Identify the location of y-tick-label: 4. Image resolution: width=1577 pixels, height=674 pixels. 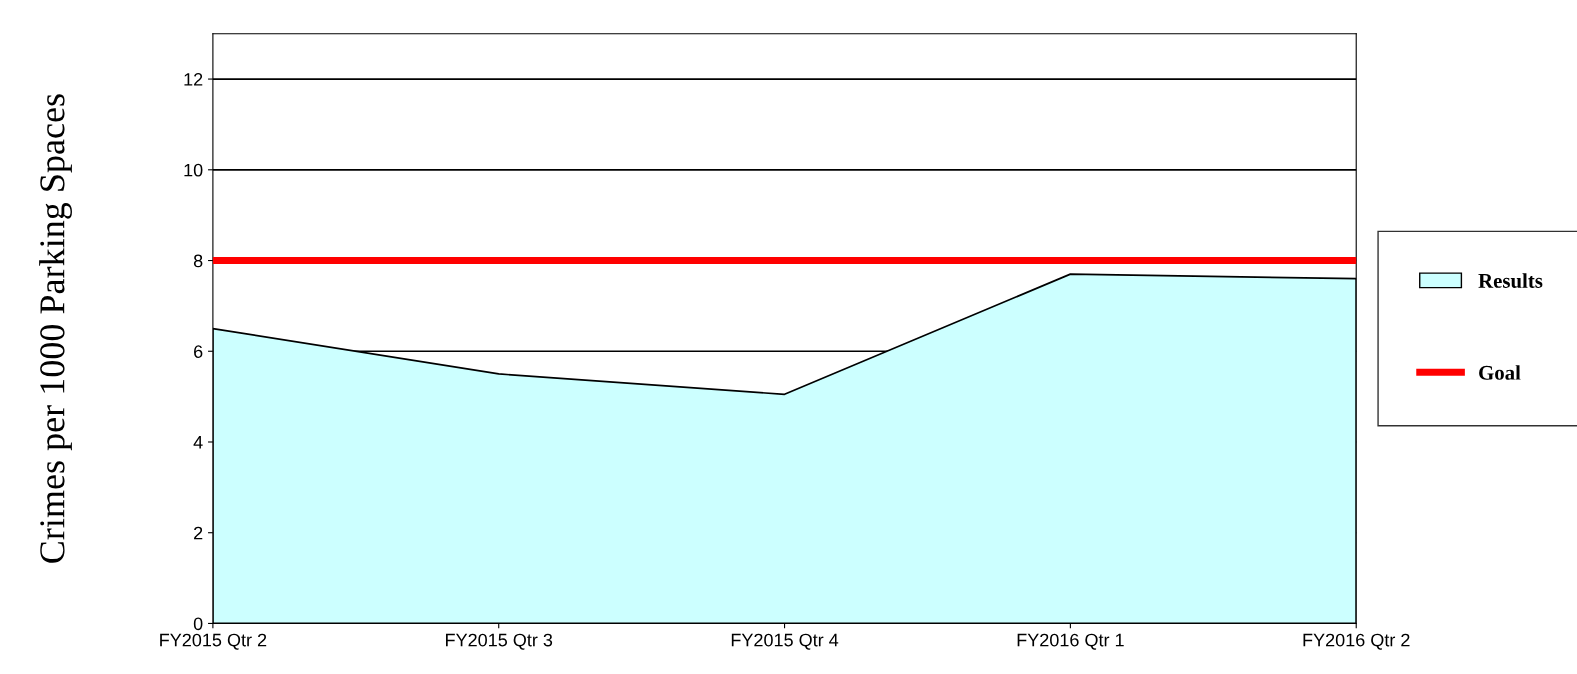
(198, 442).